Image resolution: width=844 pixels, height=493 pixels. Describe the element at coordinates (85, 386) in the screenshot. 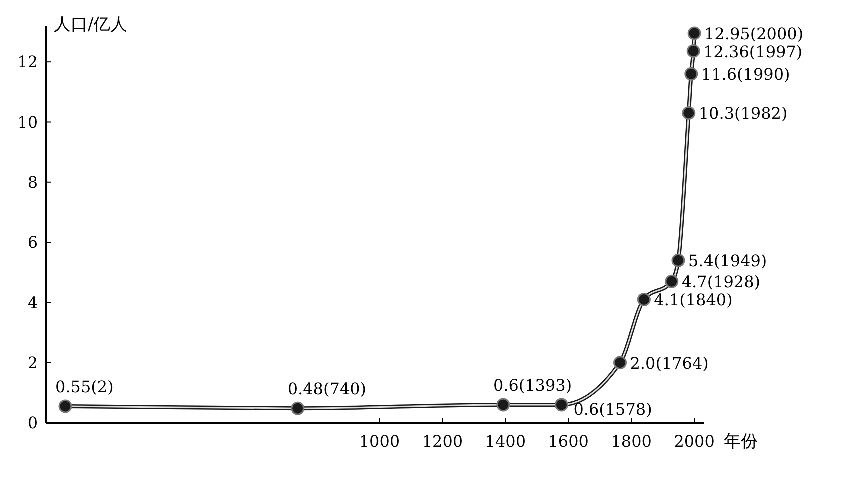

I see `data-label: 0.55(2)` at that location.